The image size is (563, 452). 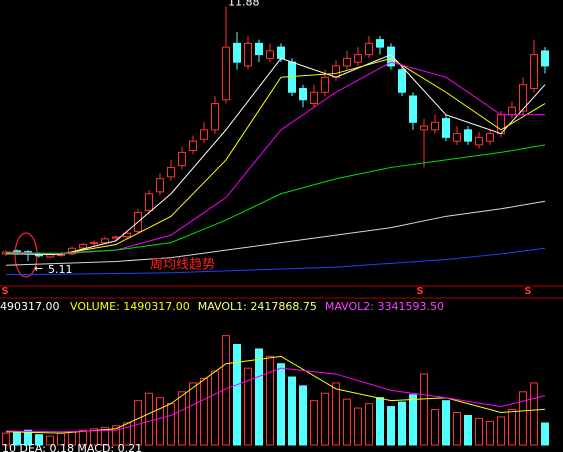 What do you see at coordinates (60, 269) in the screenshot?
I see `low-label: 5.11` at bounding box center [60, 269].